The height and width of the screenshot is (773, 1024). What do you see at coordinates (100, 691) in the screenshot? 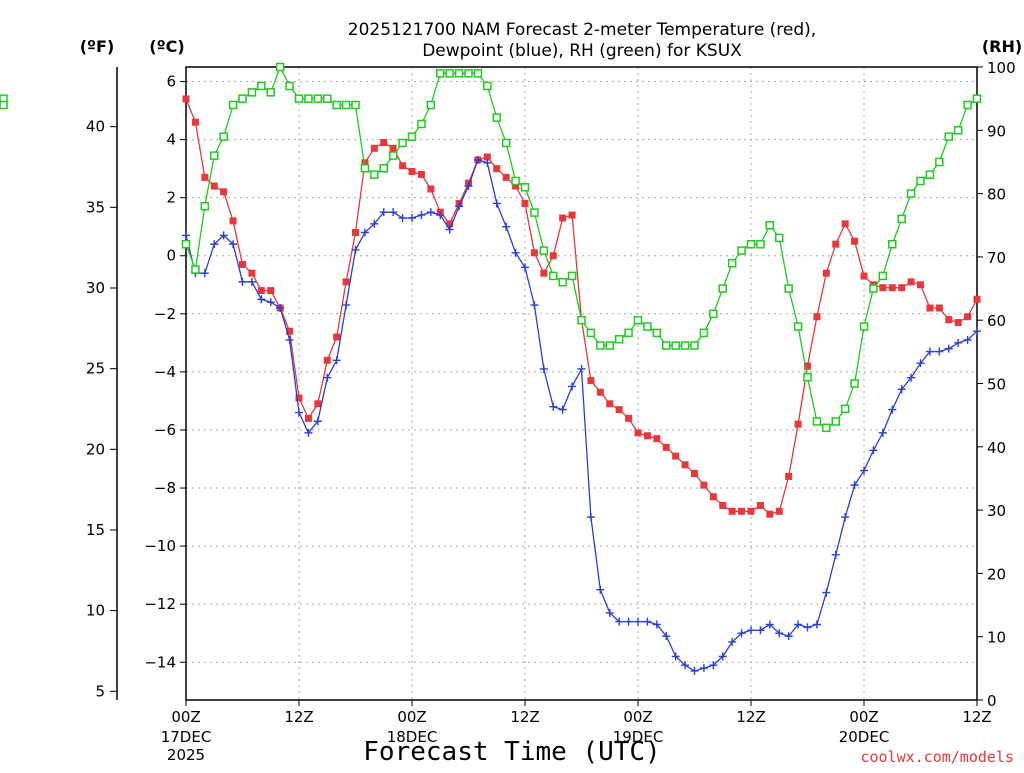
I see `fahrenheit-tick-label: 5` at bounding box center [100, 691].